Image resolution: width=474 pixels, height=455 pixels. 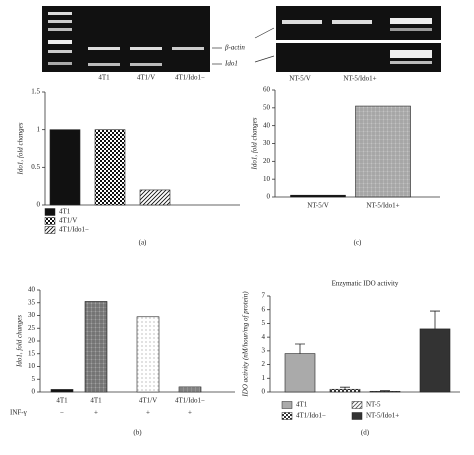 What do you see at coordinates (146, 78) in the screenshot?
I see `lane-label: 4T1/V` at bounding box center [146, 78].